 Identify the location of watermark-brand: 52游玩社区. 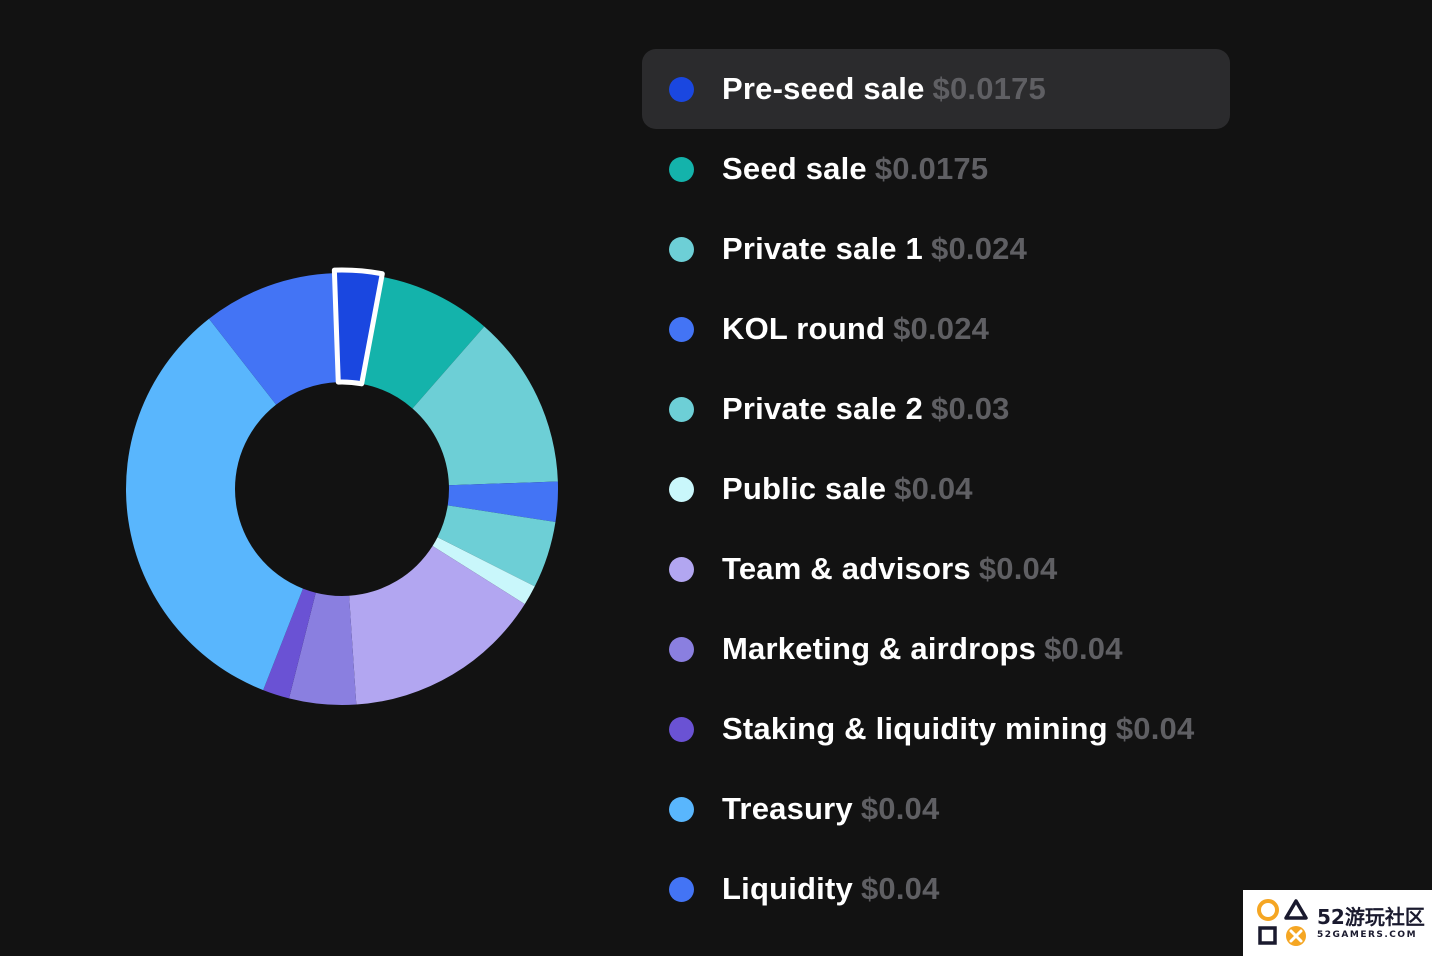
(1371, 916).